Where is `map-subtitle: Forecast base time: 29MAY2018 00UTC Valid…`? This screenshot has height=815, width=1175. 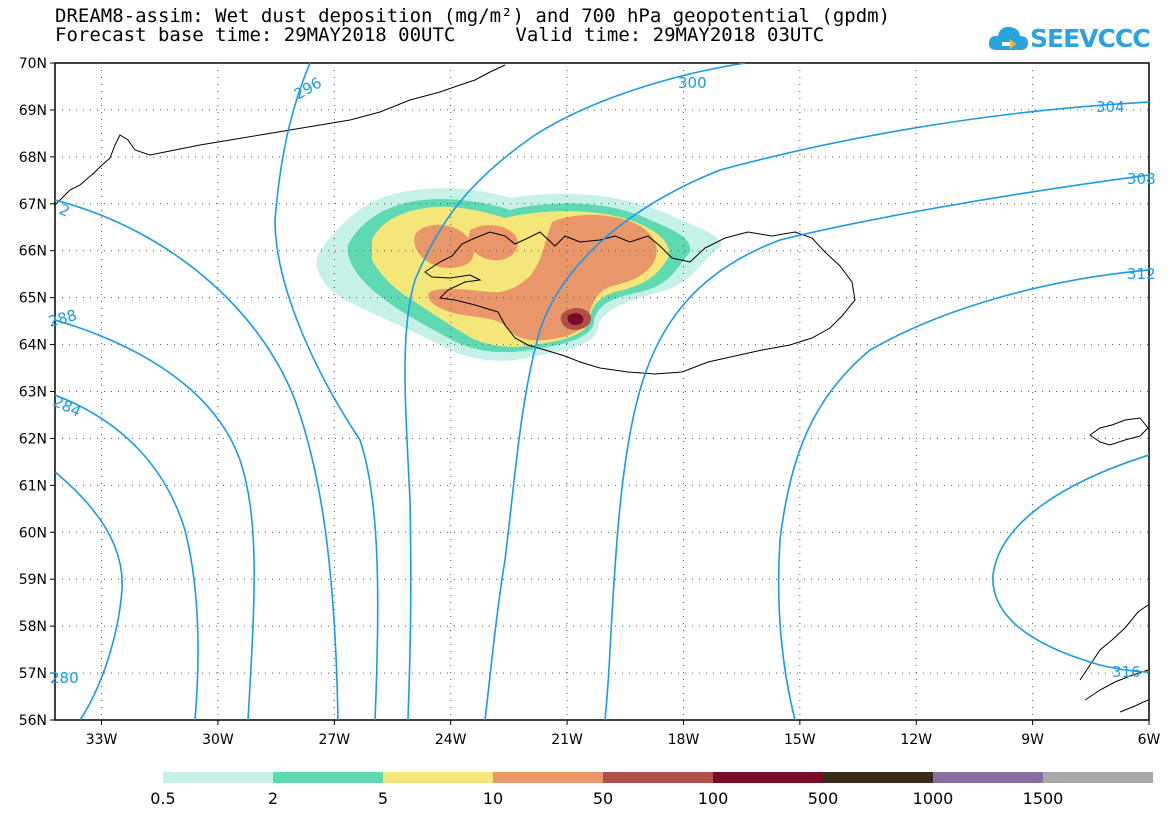
map-subtitle: Forecast base time: 29MAY2018 00UTC Valid… is located at coordinates (439, 35).